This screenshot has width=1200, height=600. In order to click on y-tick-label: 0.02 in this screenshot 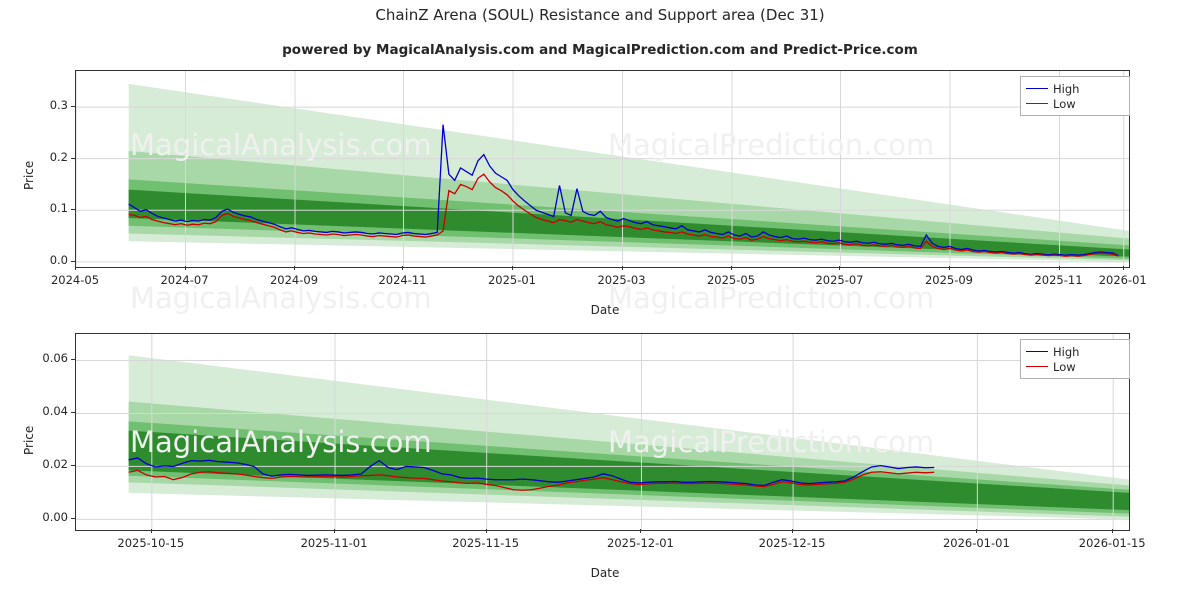, I will do `click(55, 464)`.